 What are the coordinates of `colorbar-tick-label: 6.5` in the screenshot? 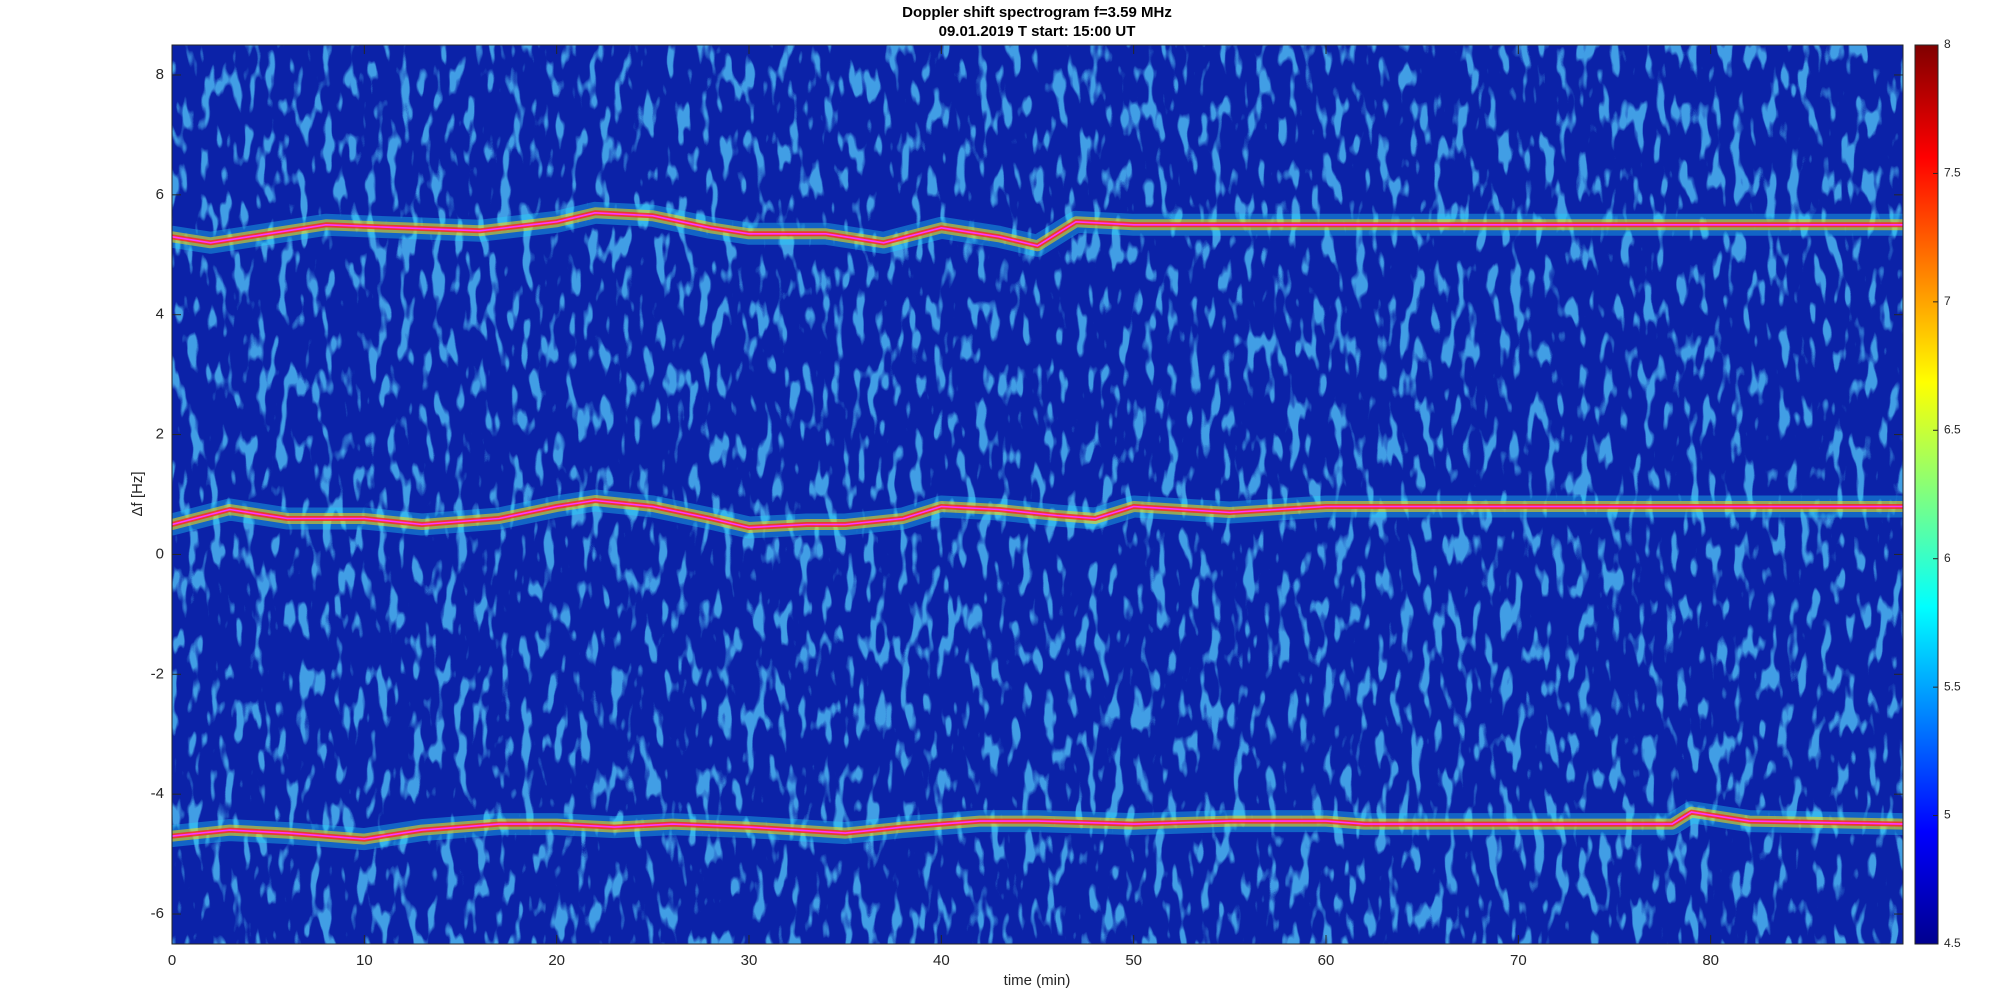 It's located at (1952, 429).